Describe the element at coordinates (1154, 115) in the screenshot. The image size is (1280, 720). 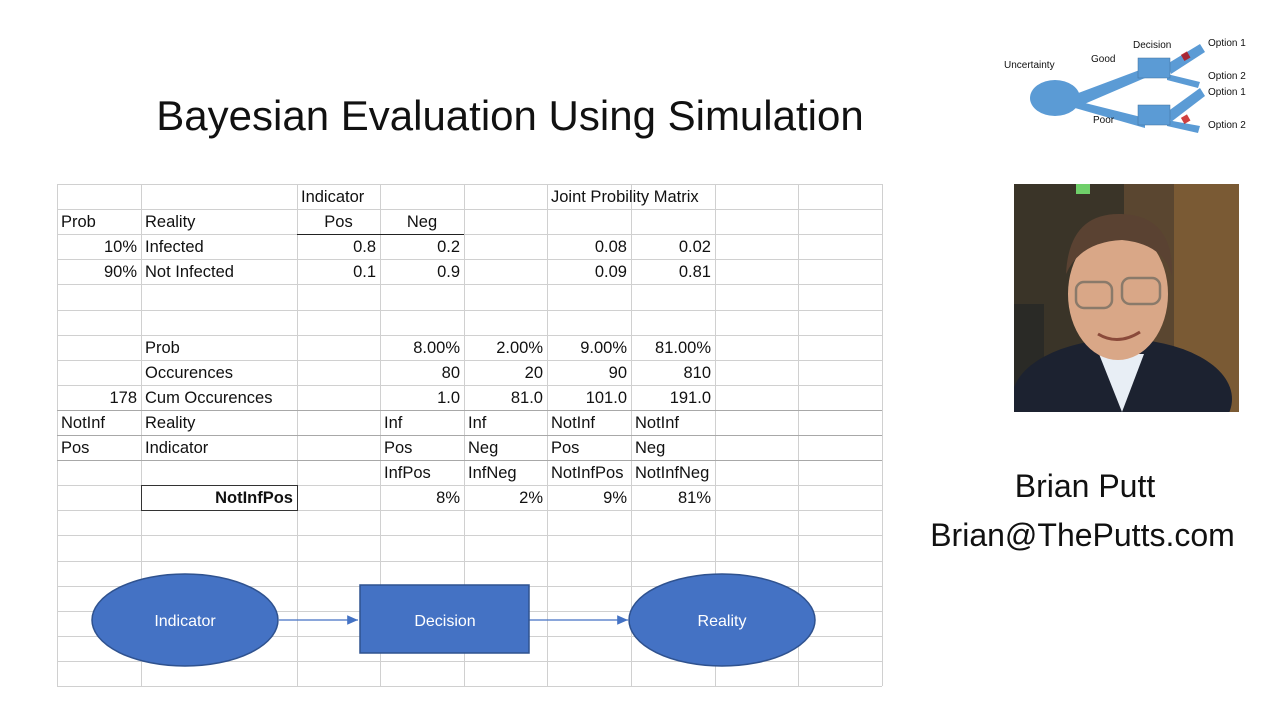
I see `decision-node-bottom` at that location.